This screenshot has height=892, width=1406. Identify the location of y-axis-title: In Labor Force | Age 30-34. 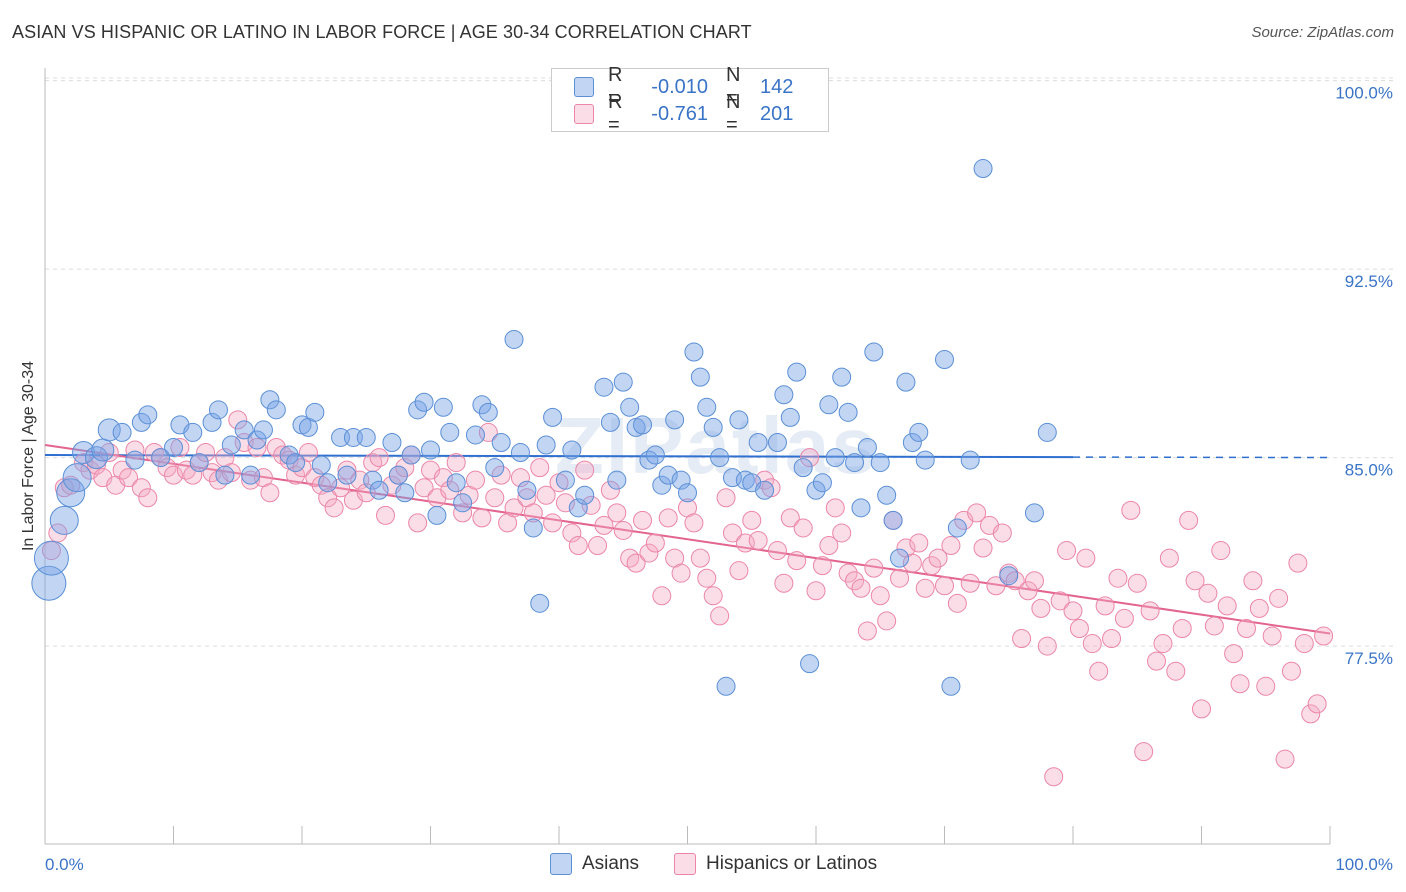
(28, 456).